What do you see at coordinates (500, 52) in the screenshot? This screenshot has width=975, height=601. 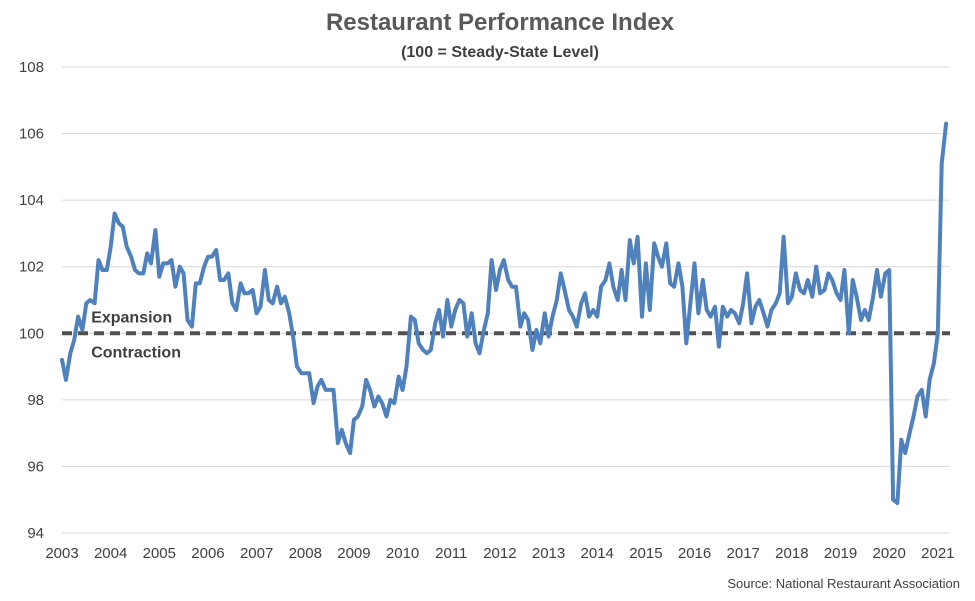 I see `chart-subtitle: (100 = Steady-State Level)` at bounding box center [500, 52].